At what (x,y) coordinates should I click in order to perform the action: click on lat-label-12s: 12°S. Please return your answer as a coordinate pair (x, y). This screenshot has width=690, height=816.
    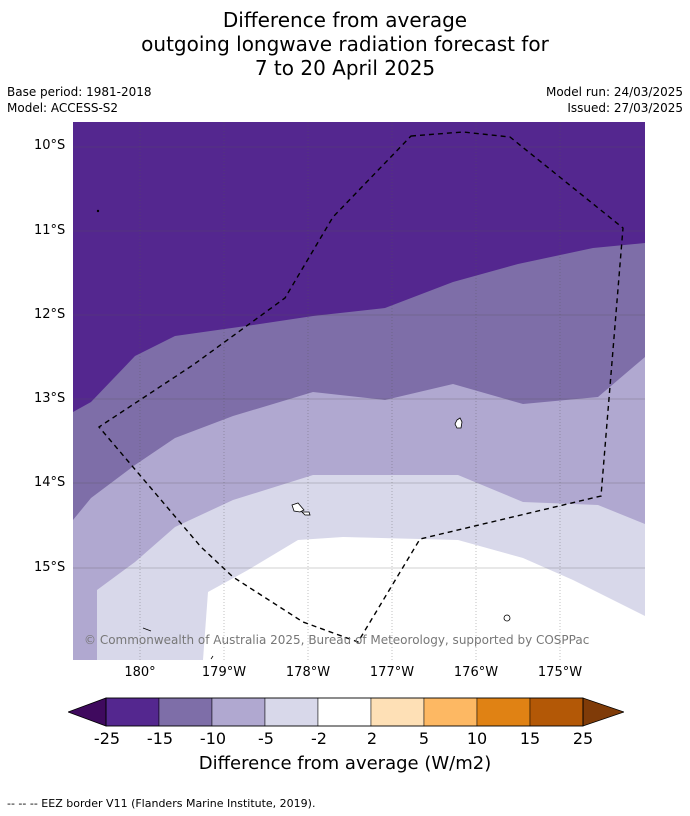
    Looking at the image, I should click on (50, 314).